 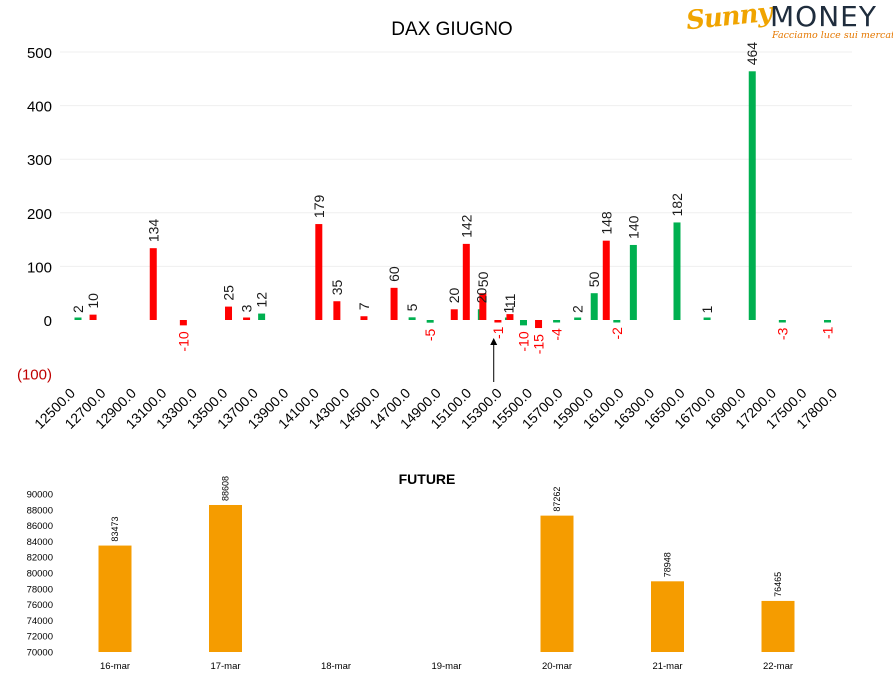 I want to click on logo-main-text: MONEY, so click(x=823, y=16).